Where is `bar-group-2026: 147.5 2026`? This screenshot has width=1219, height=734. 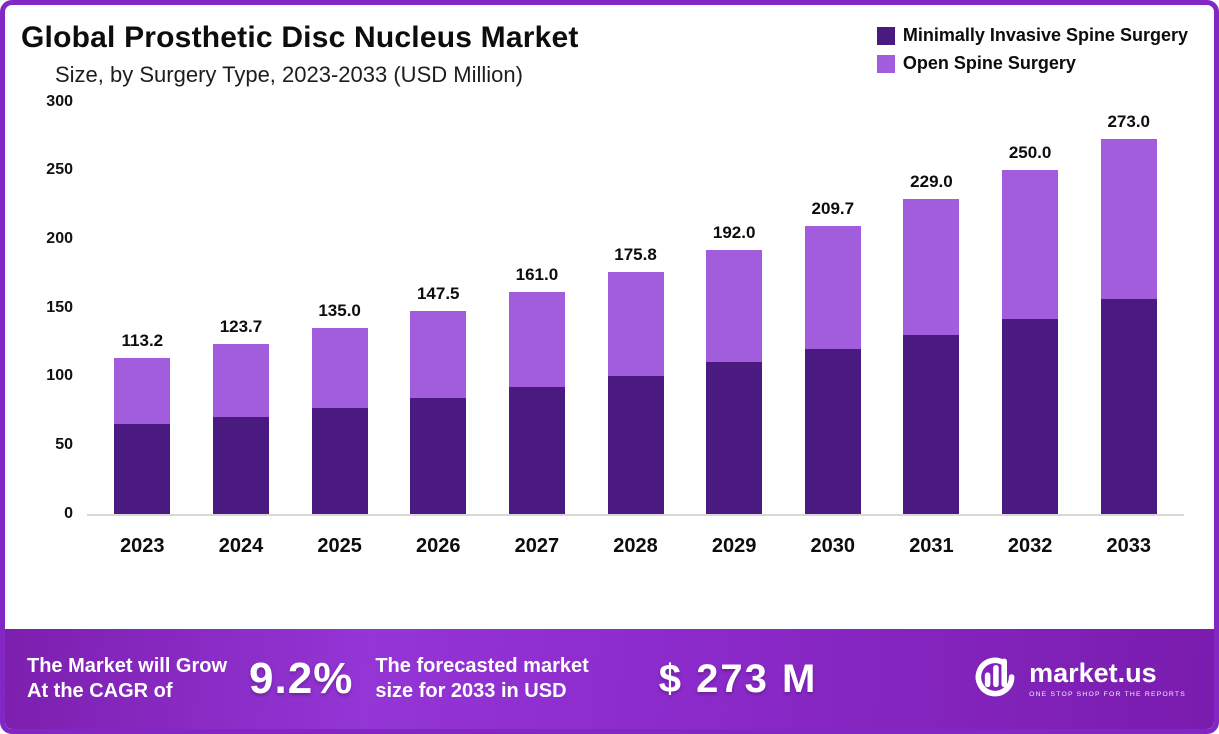
bar-group-2026: 147.5 2026 is located at coordinates (438, 329).